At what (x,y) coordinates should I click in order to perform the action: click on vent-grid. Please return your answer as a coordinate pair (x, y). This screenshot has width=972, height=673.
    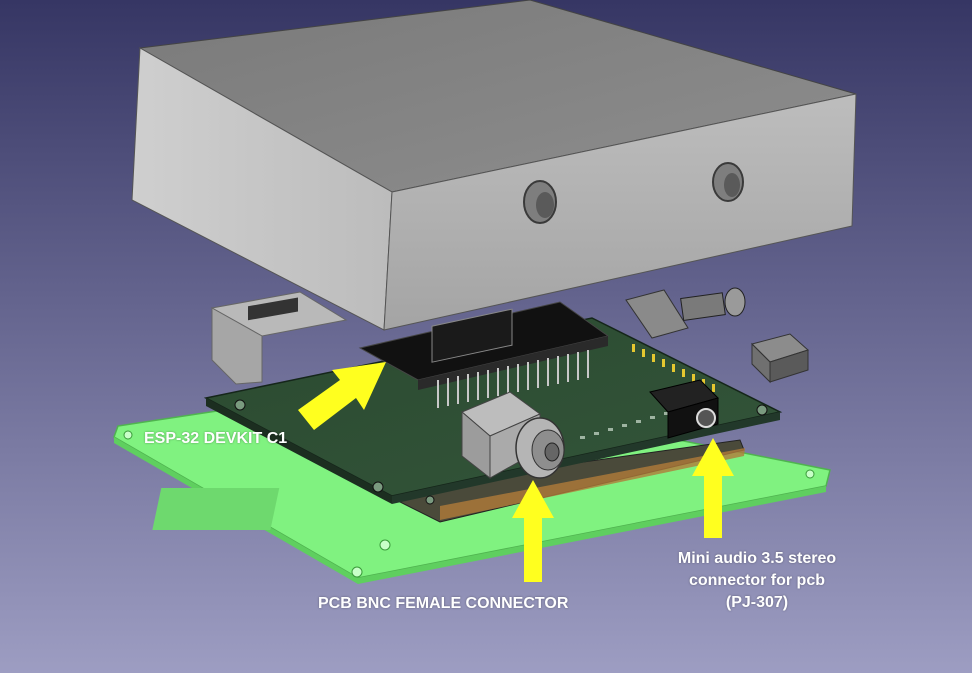
    Looking at the image, I should click on (216, 509).